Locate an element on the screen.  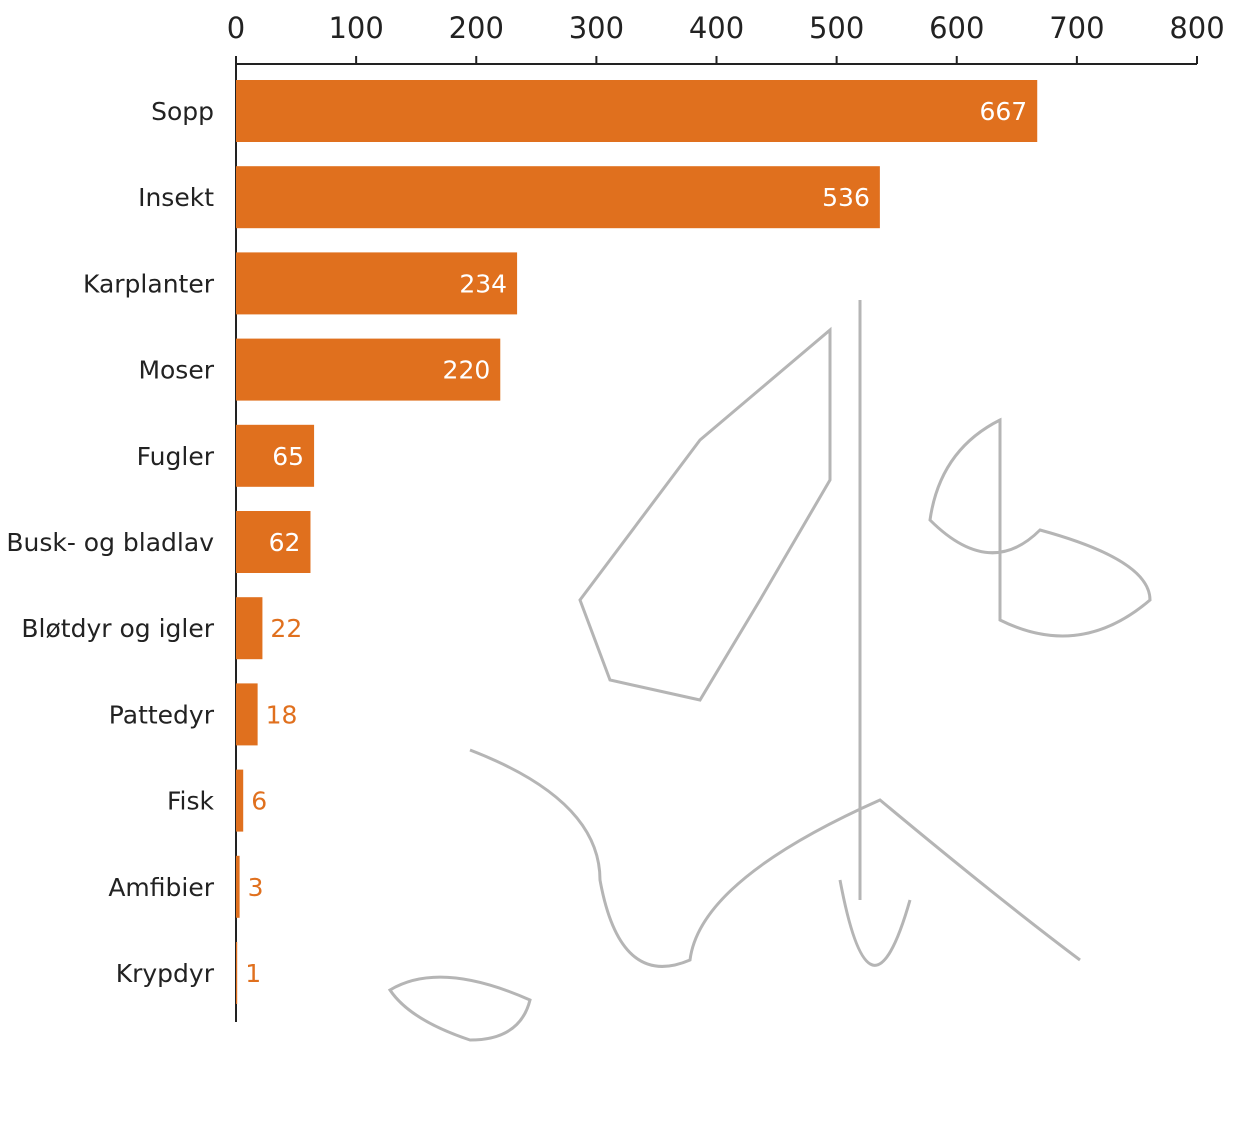
y-tick-label: Krypdyr is located at coordinates (165, 973).